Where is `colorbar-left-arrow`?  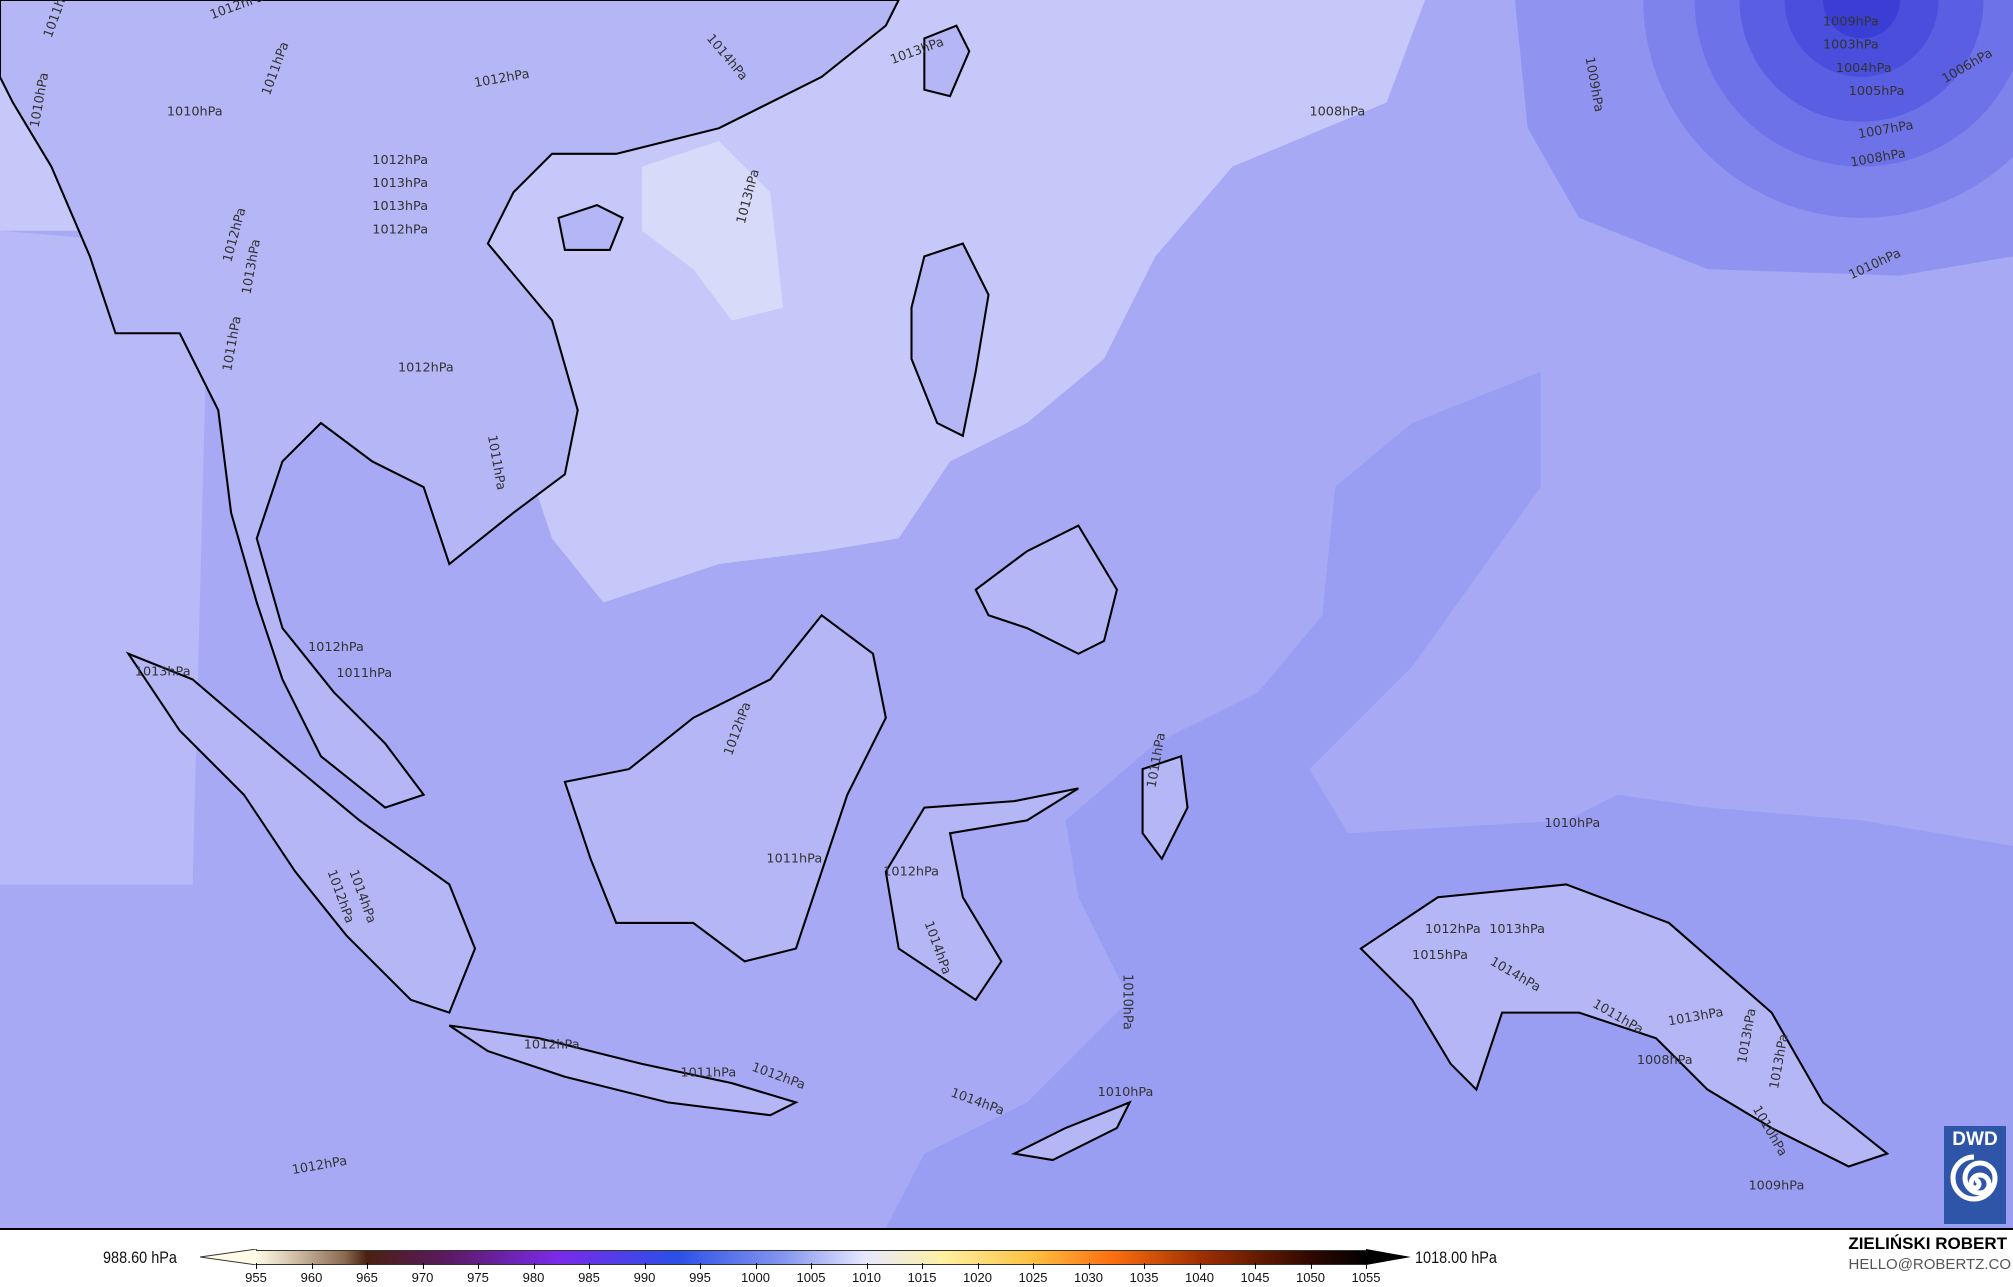
colorbar-left-arrow is located at coordinates (228, 1257).